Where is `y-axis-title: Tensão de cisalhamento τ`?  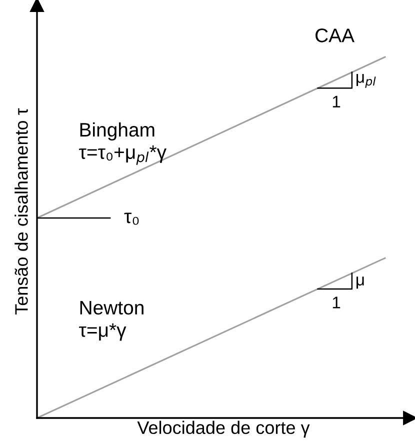
y-axis-title: Tensão de cisalhamento τ is located at coordinates (21, 211).